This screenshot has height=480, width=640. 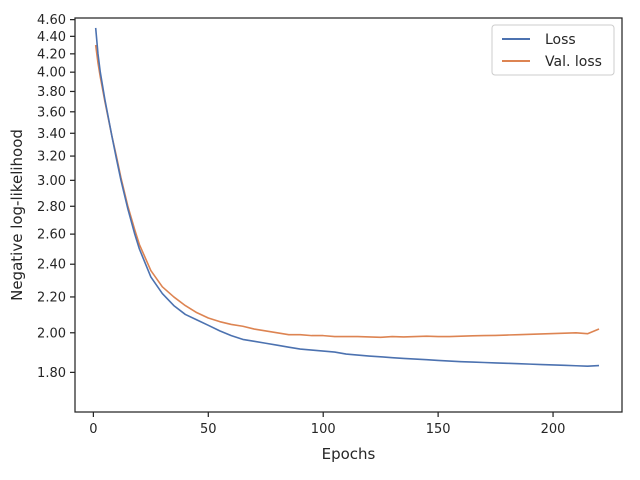 I want to click on legend-box, so click(x=553, y=50).